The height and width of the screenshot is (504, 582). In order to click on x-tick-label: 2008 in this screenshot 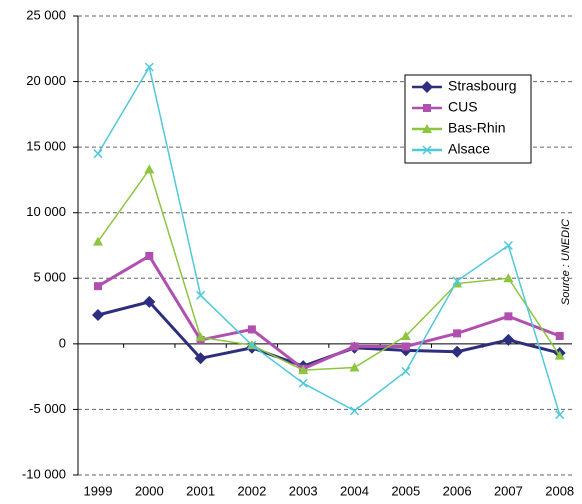, I will do `click(559, 490)`.